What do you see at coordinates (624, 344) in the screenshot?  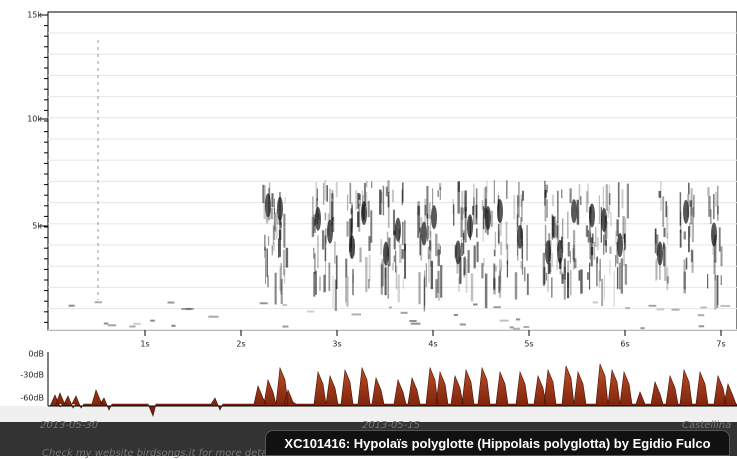 I see `x-tick-label: 6s` at bounding box center [624, 344].